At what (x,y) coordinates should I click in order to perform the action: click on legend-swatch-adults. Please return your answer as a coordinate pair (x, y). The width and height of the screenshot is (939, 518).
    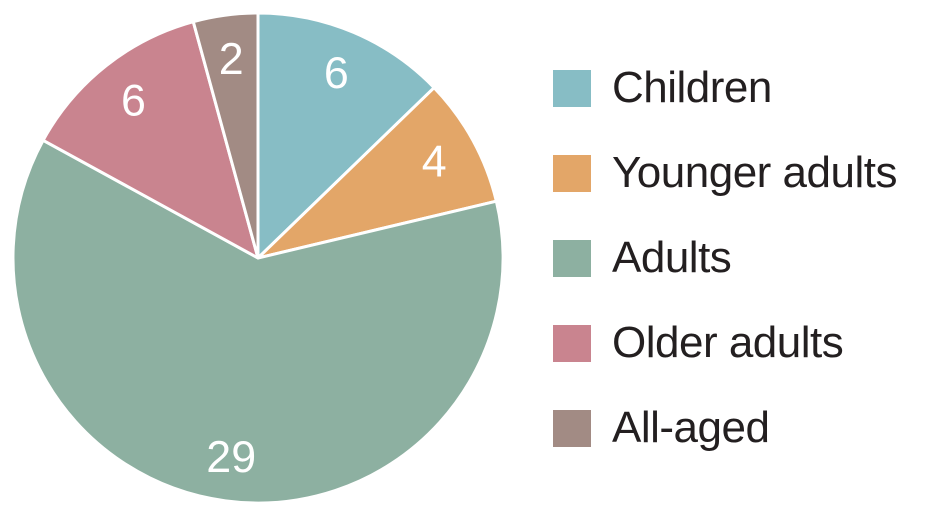
    Looking at the image, I should click on (572, 258).